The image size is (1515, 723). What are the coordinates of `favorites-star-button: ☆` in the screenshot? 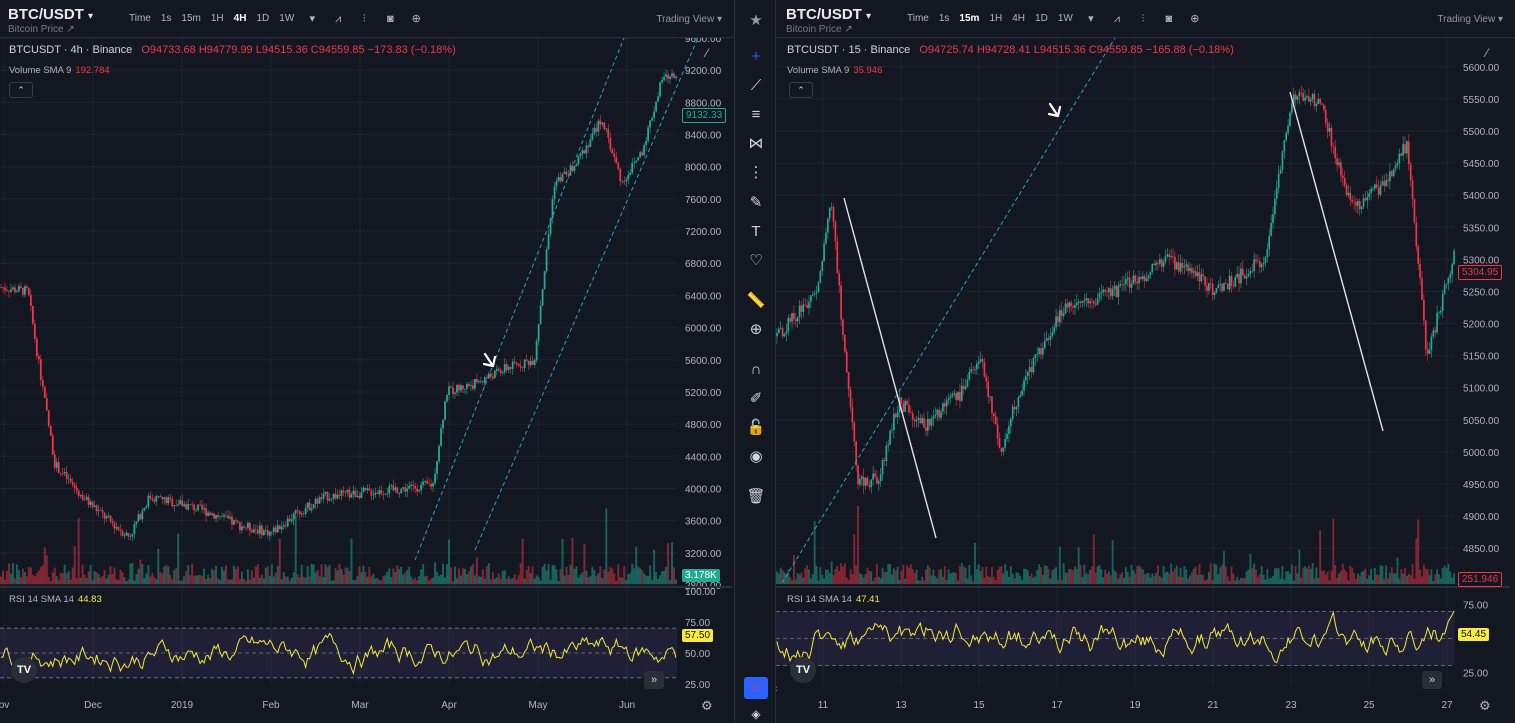 It's located at (756, 688).